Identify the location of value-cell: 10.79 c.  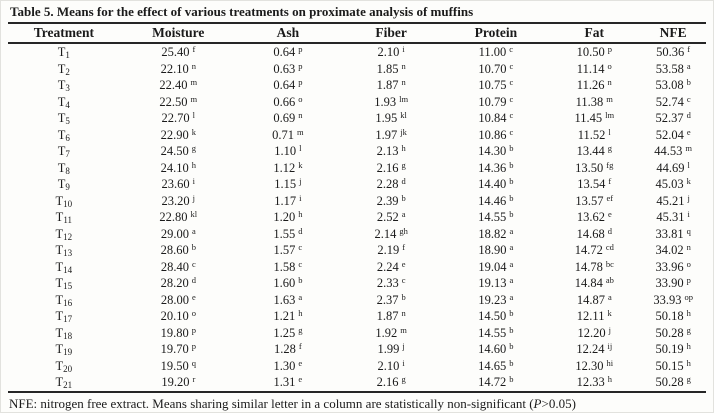
(496, 102).